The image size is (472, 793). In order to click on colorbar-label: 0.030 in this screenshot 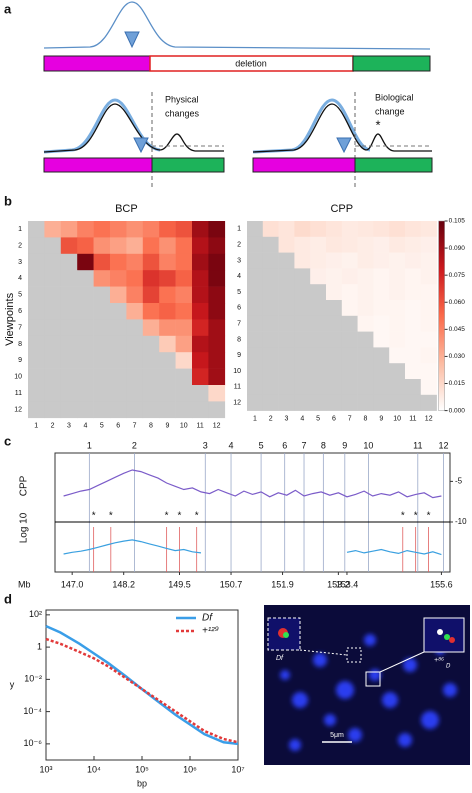, I will do `click(457, 356)`.